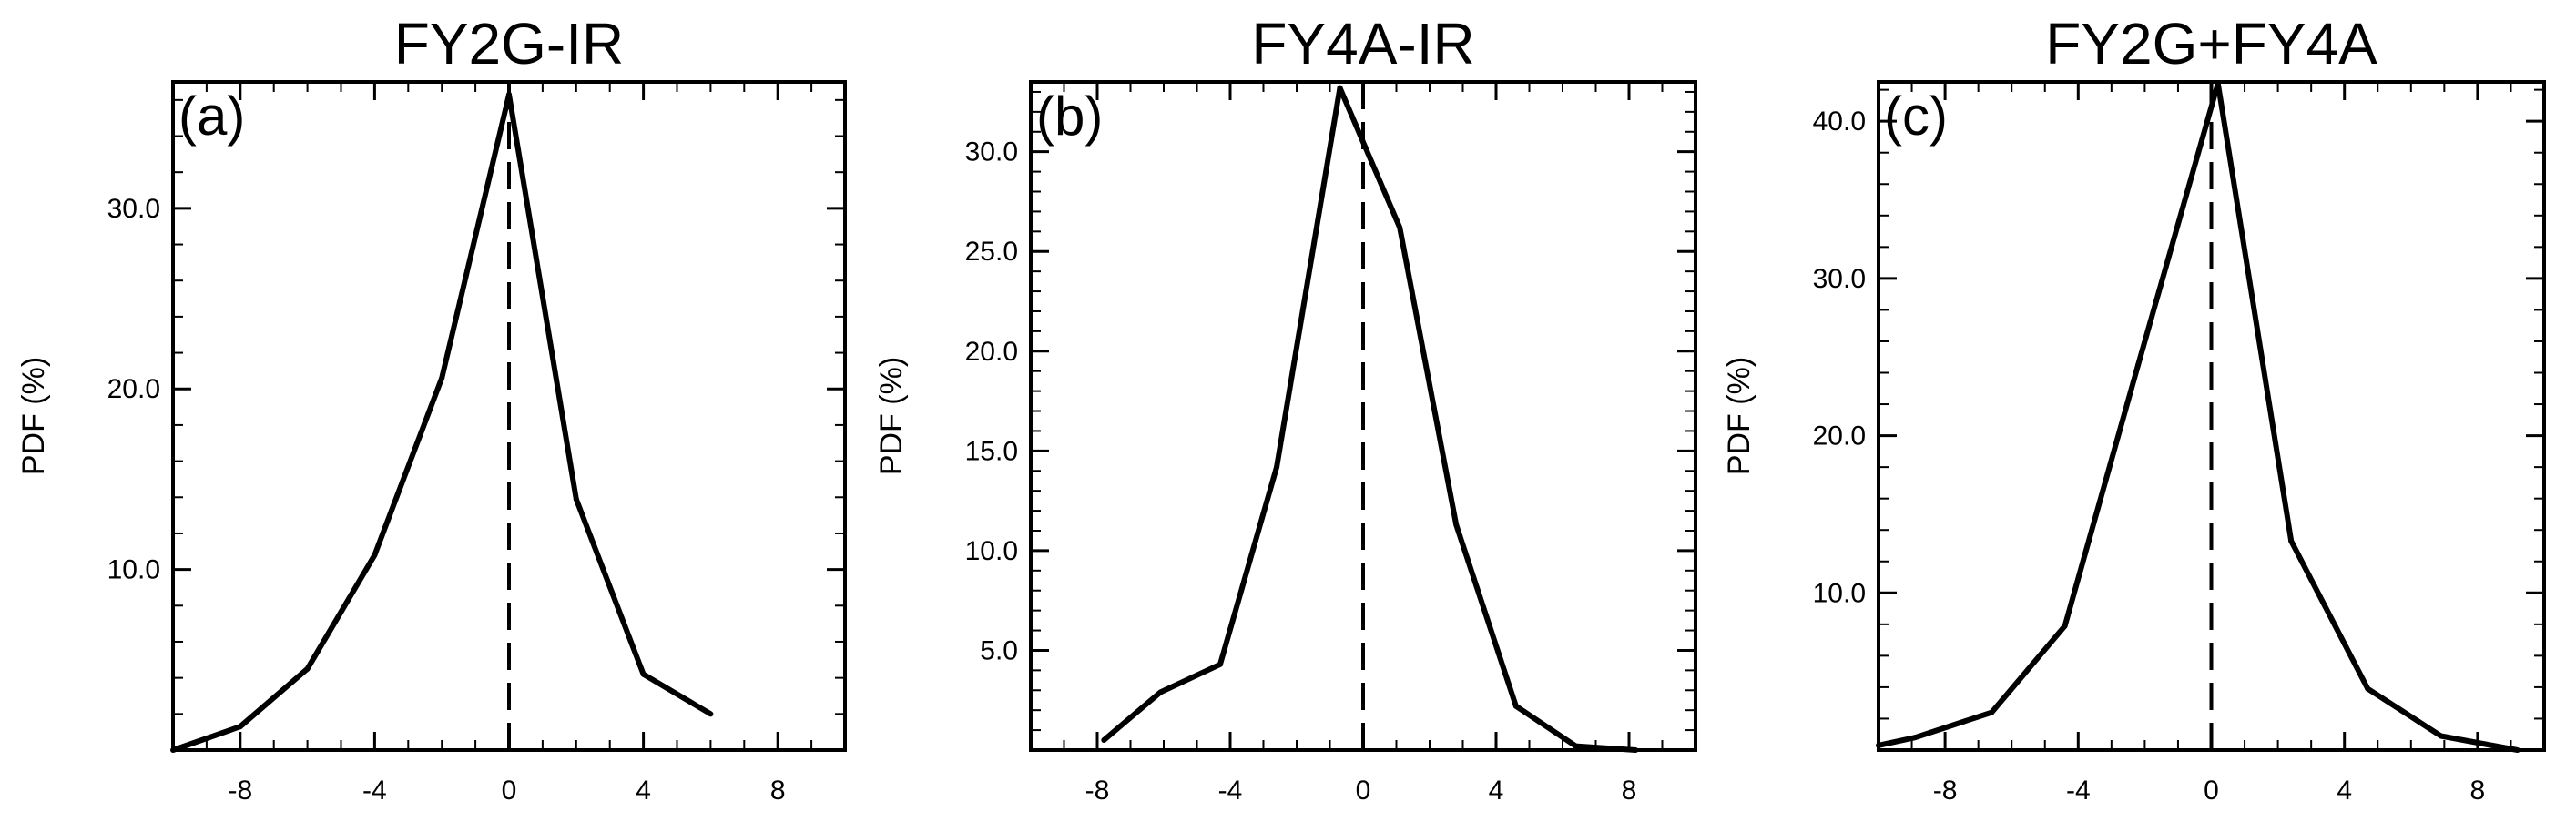  Describe the element at coordinates (992, 451) in the screenshot. I see `chart-1-y-tick-label: 15.0` at that location.